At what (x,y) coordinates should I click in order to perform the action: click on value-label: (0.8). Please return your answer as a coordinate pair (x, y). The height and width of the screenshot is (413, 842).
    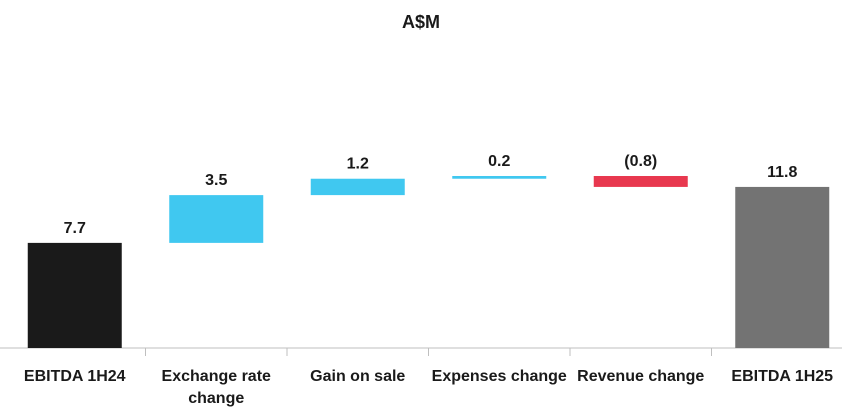
    Looking at the image, I should click on (640, 161).